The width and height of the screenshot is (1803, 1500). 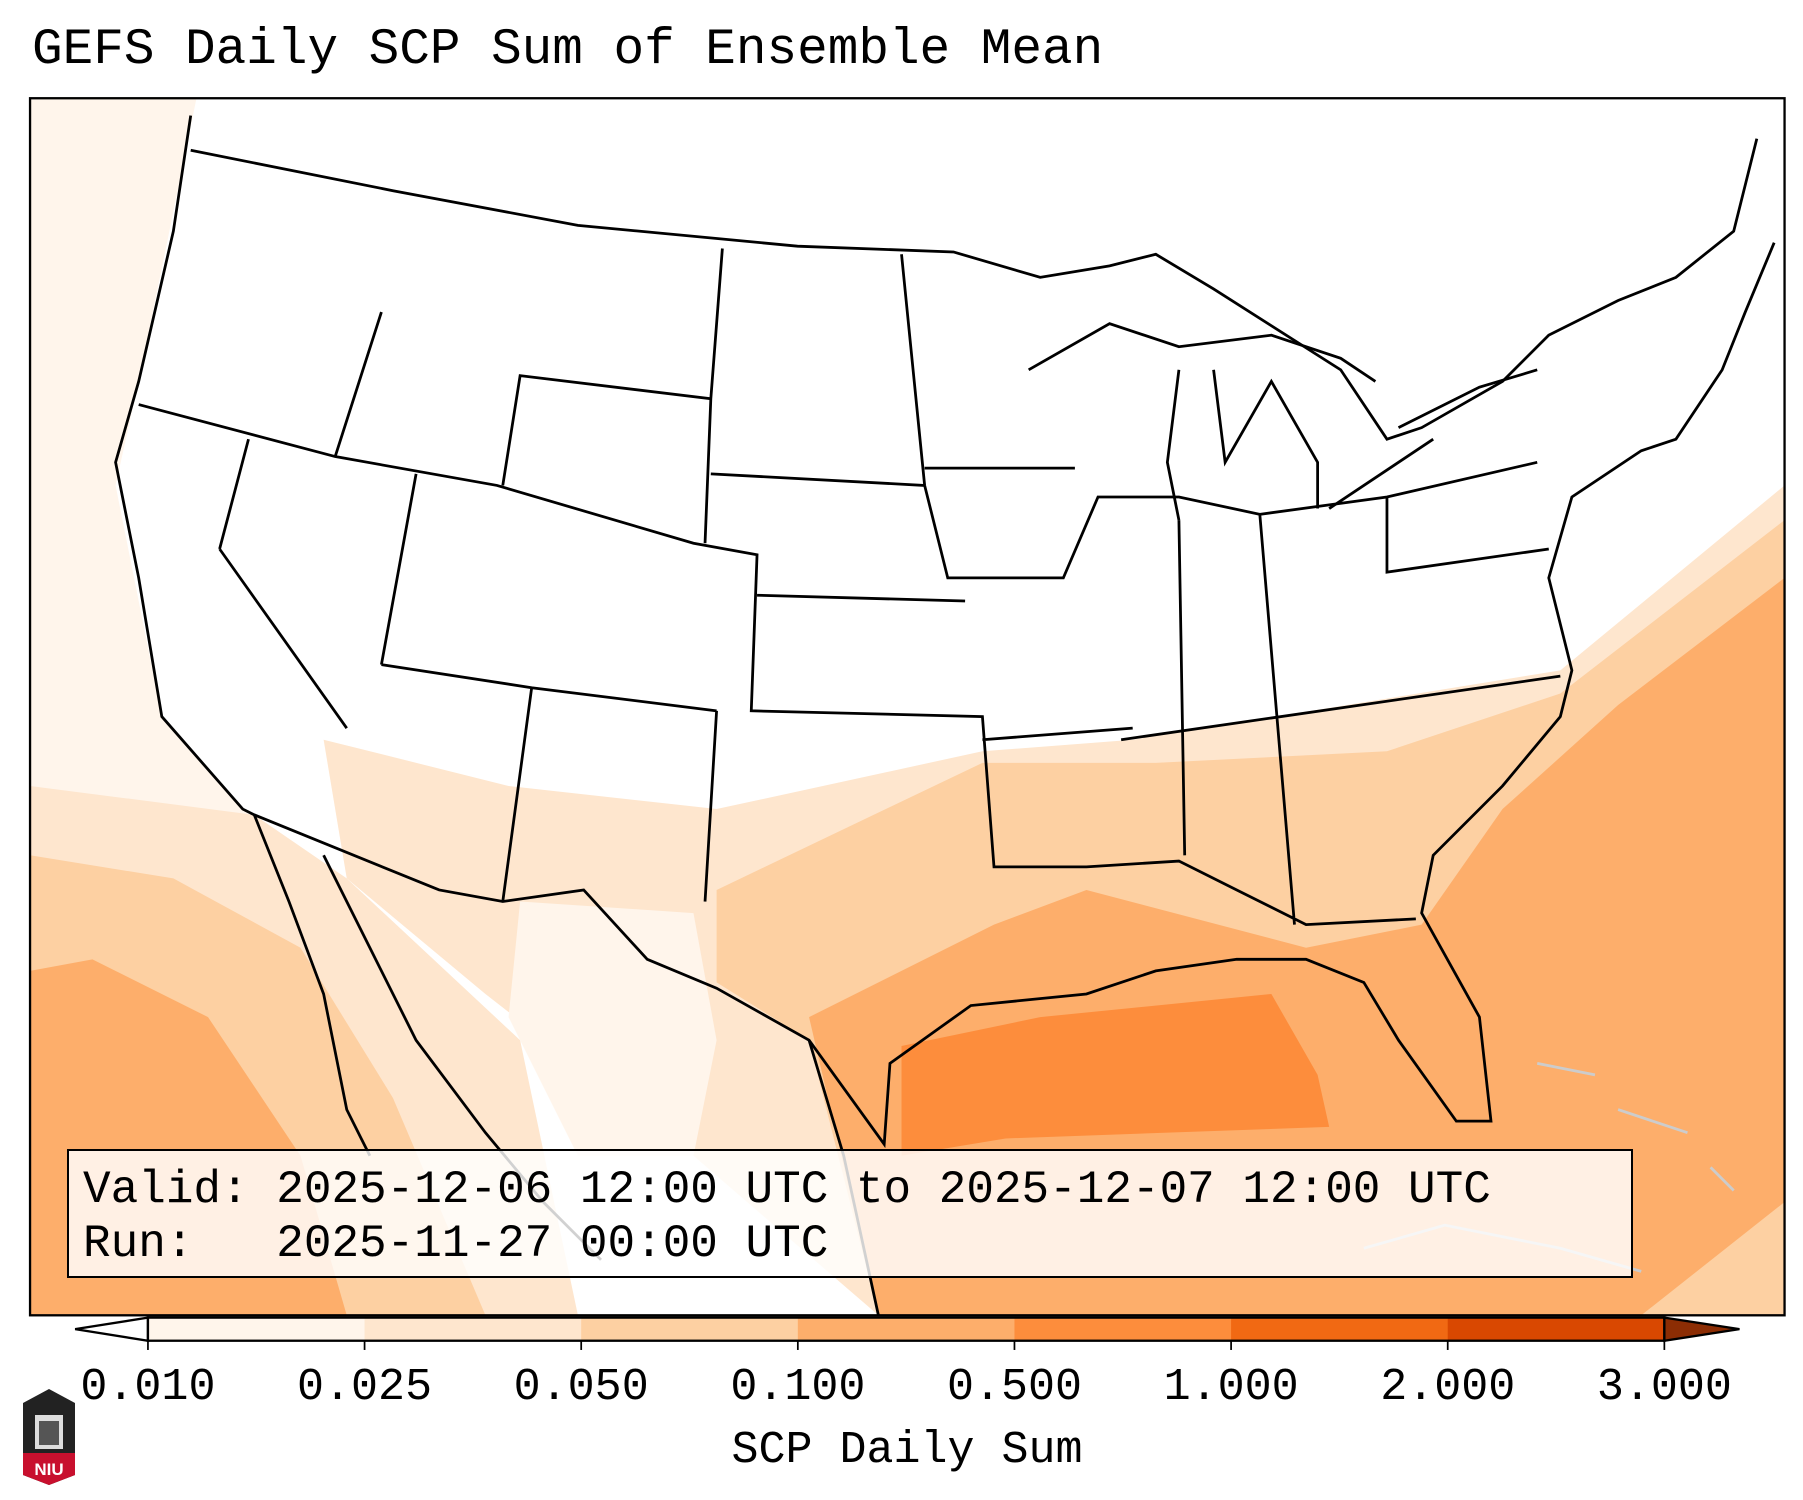 I want to click on niu-logo: NIU, so click(x=49, y=1437).